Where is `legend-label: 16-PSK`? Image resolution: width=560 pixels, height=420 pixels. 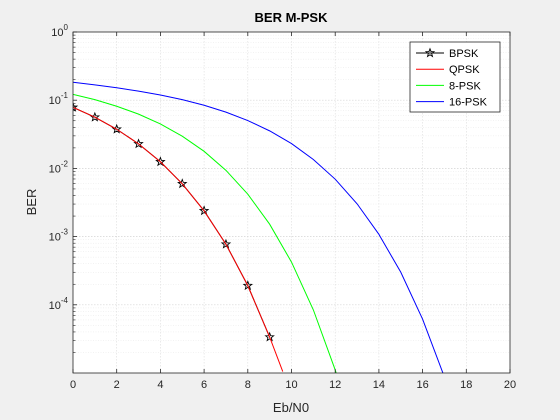 legend-label: 16-PSK is located at coordinates (468, 103).